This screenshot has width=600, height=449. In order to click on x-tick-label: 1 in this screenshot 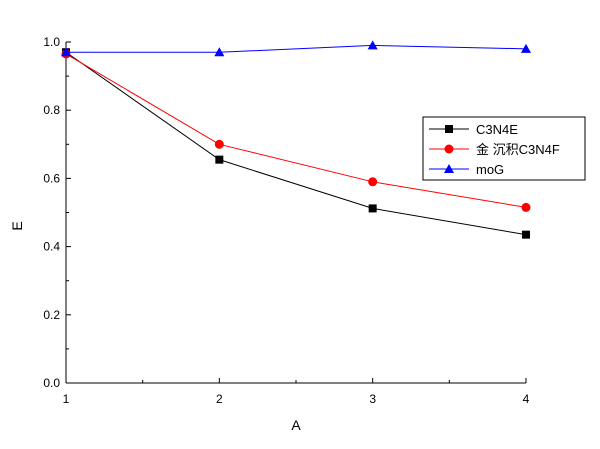, I will do `click(66, 399)`.